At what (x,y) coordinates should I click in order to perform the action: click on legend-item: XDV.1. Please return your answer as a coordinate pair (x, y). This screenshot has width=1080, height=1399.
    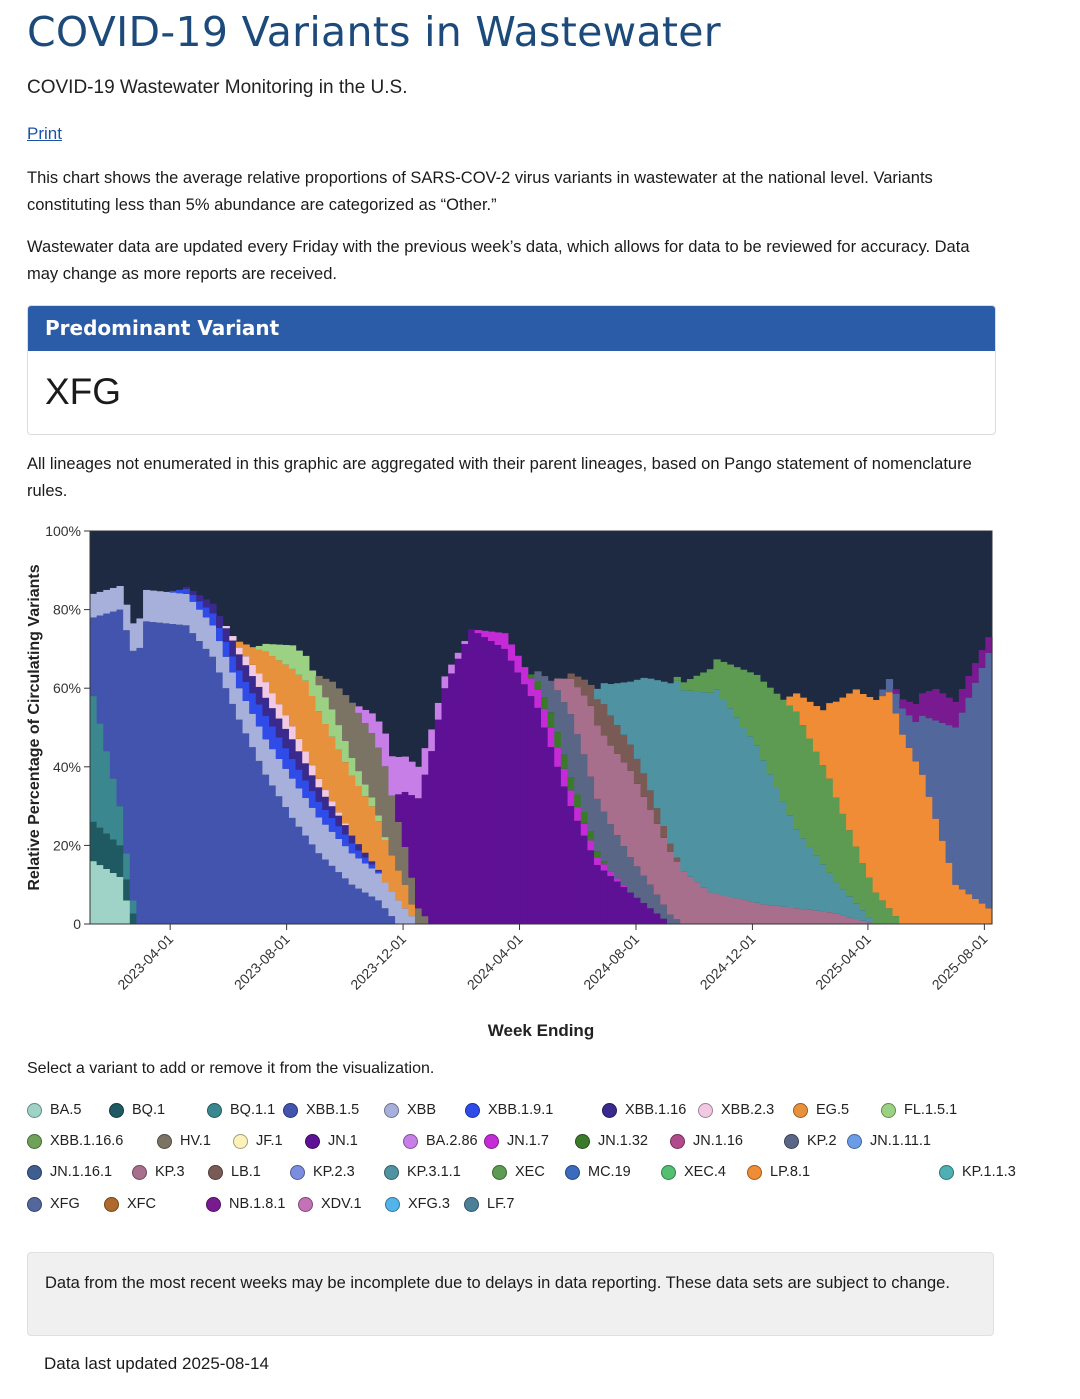
    Looking at the image, I should click on (330, 1204).